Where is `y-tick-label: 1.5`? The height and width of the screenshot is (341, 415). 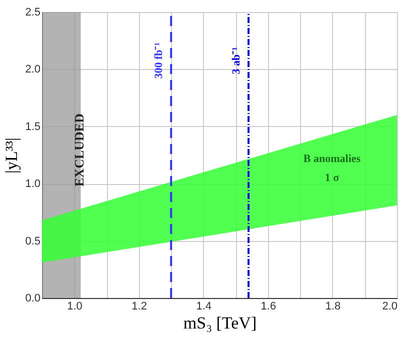
y-tick-label: 1.5 is located at coordinates (32, 126).